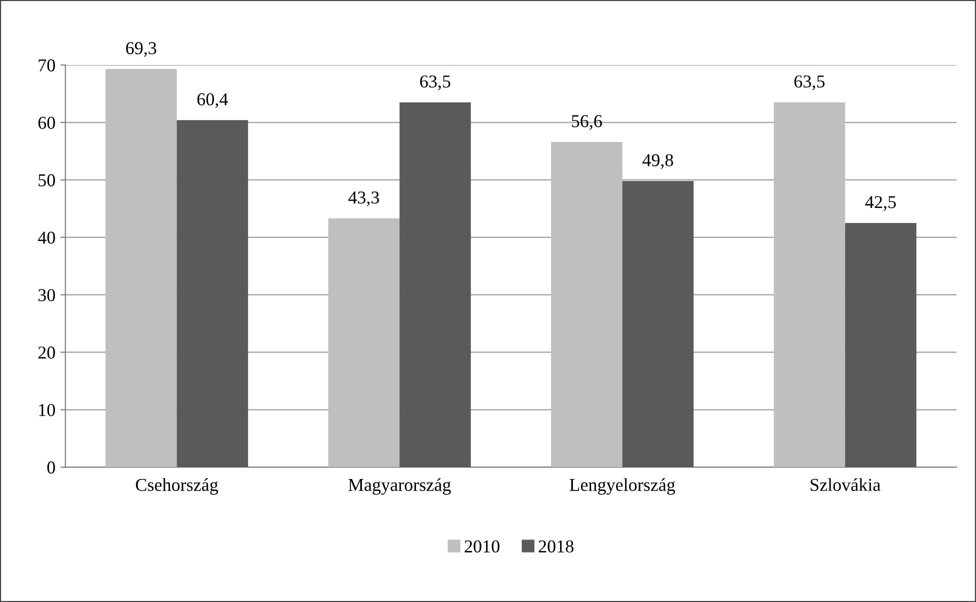 The height and width of the screenshot is (602, 976). What do you see at coordinates (177, 486) in the screenshot?
I see `x-tick-label: Csehország` at bounding box center [177, 486].